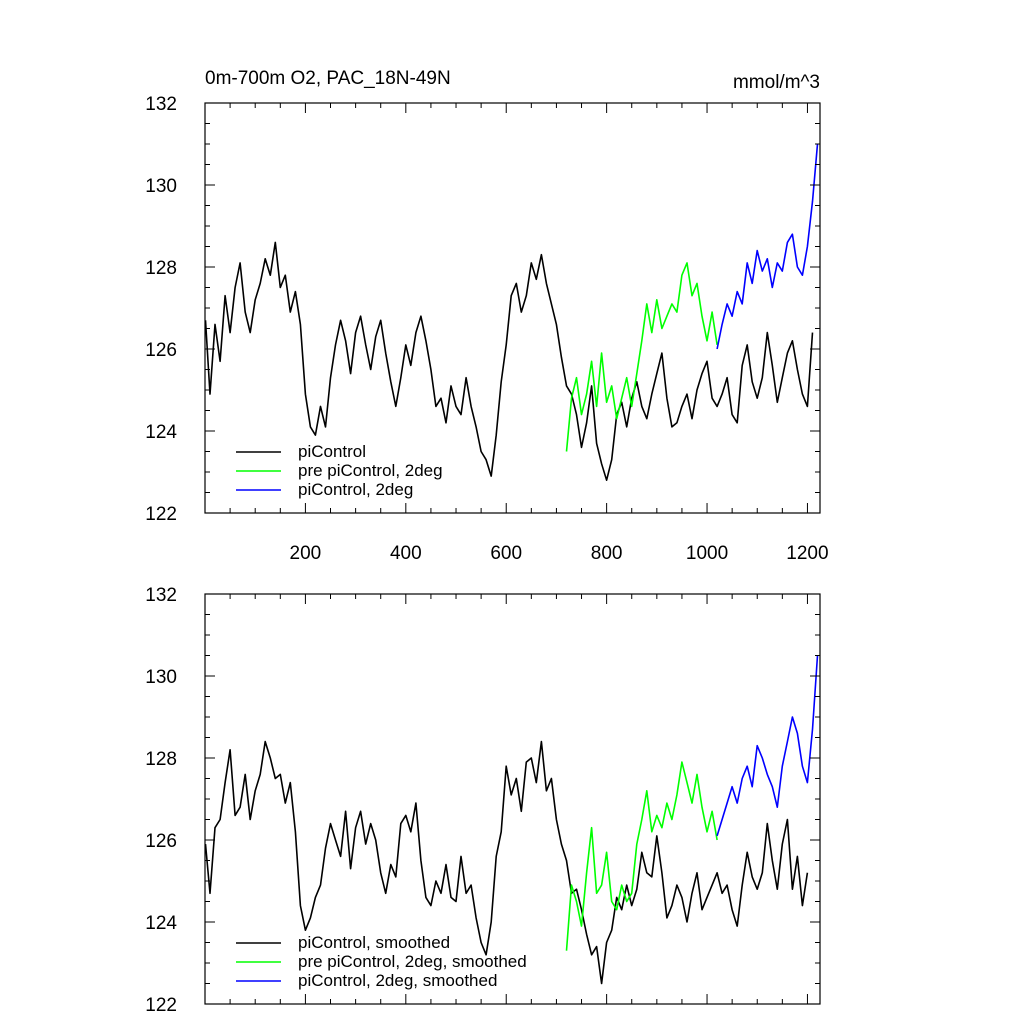  What do you see at coordinates (412, 961) in the screenshot?
I see `bottom-panel-legend-label: pre piControl, 2deg, smoothed` at bounding box center [412, 961].